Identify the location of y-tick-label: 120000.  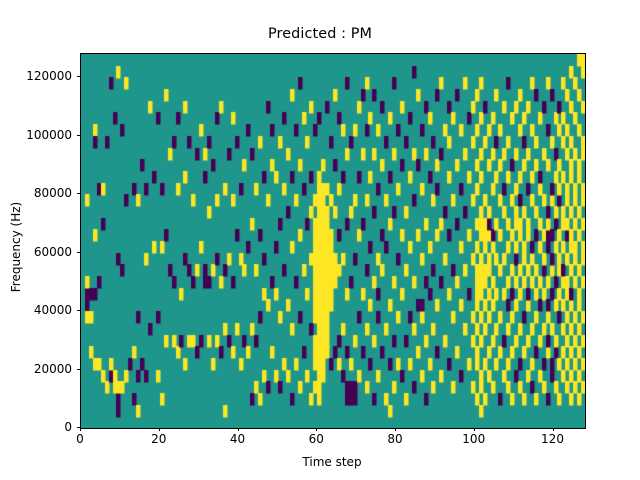
(49, 76).